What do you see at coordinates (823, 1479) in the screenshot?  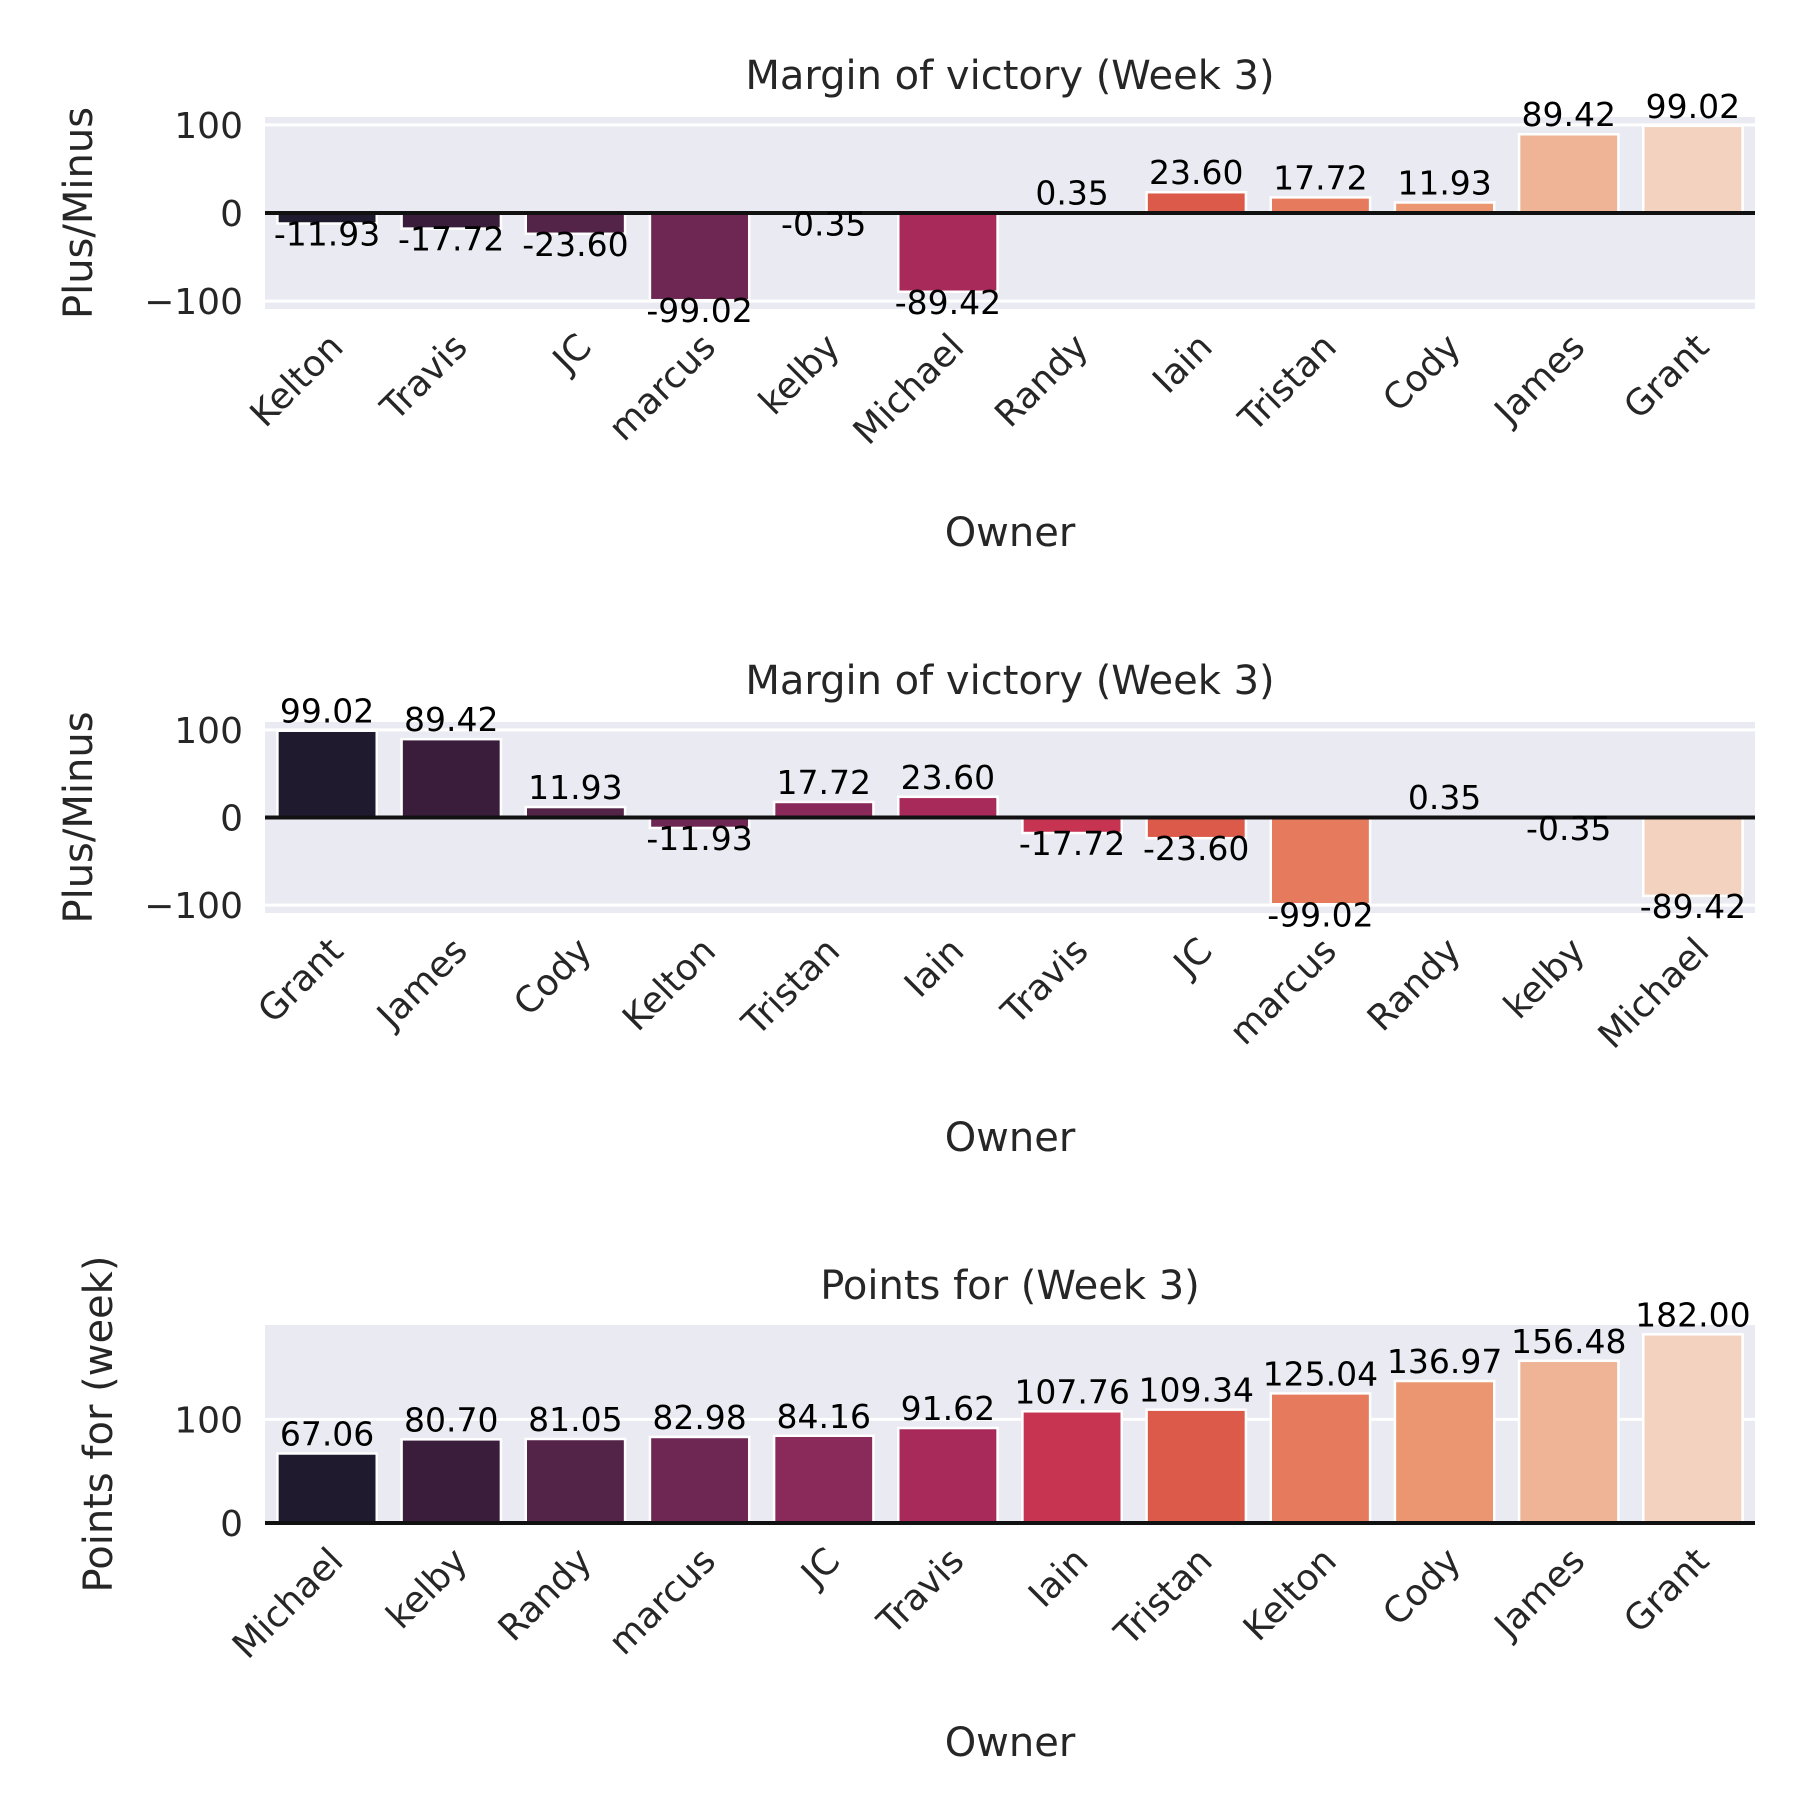 I see `bar-jc` at bounding box center [823, 1479].